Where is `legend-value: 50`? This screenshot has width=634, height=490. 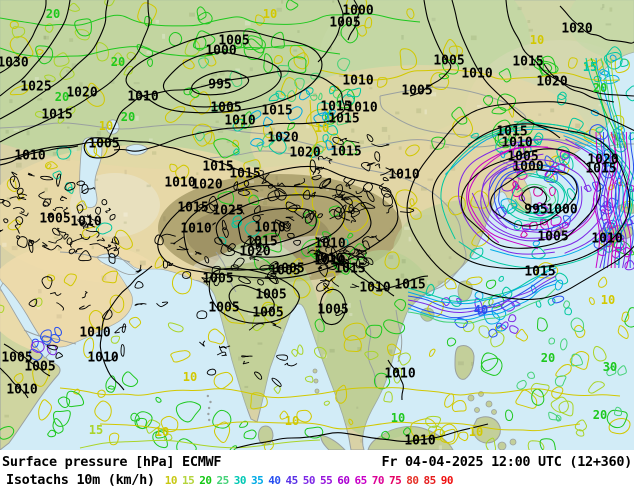
legend-value: 50 is located at coordinates (309, 480).